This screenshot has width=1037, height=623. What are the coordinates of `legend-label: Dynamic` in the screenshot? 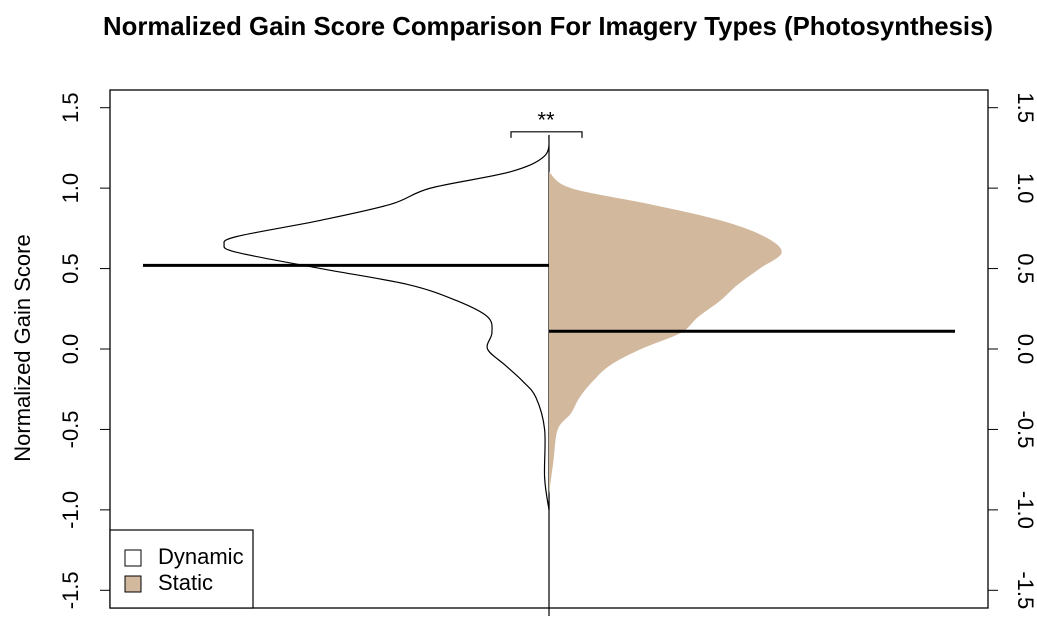 It's located at (201, 556).